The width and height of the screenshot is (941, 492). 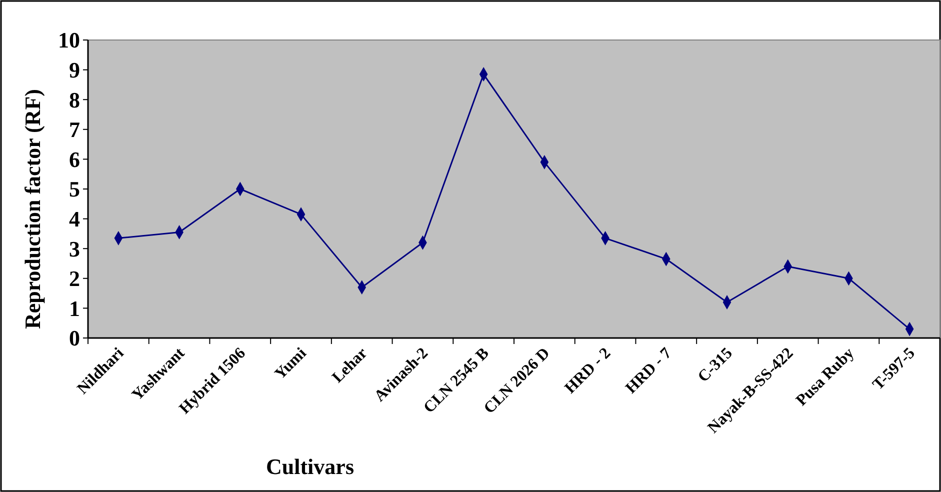 I want to click on y-tick-label: 4, so click(x=74, y=219).